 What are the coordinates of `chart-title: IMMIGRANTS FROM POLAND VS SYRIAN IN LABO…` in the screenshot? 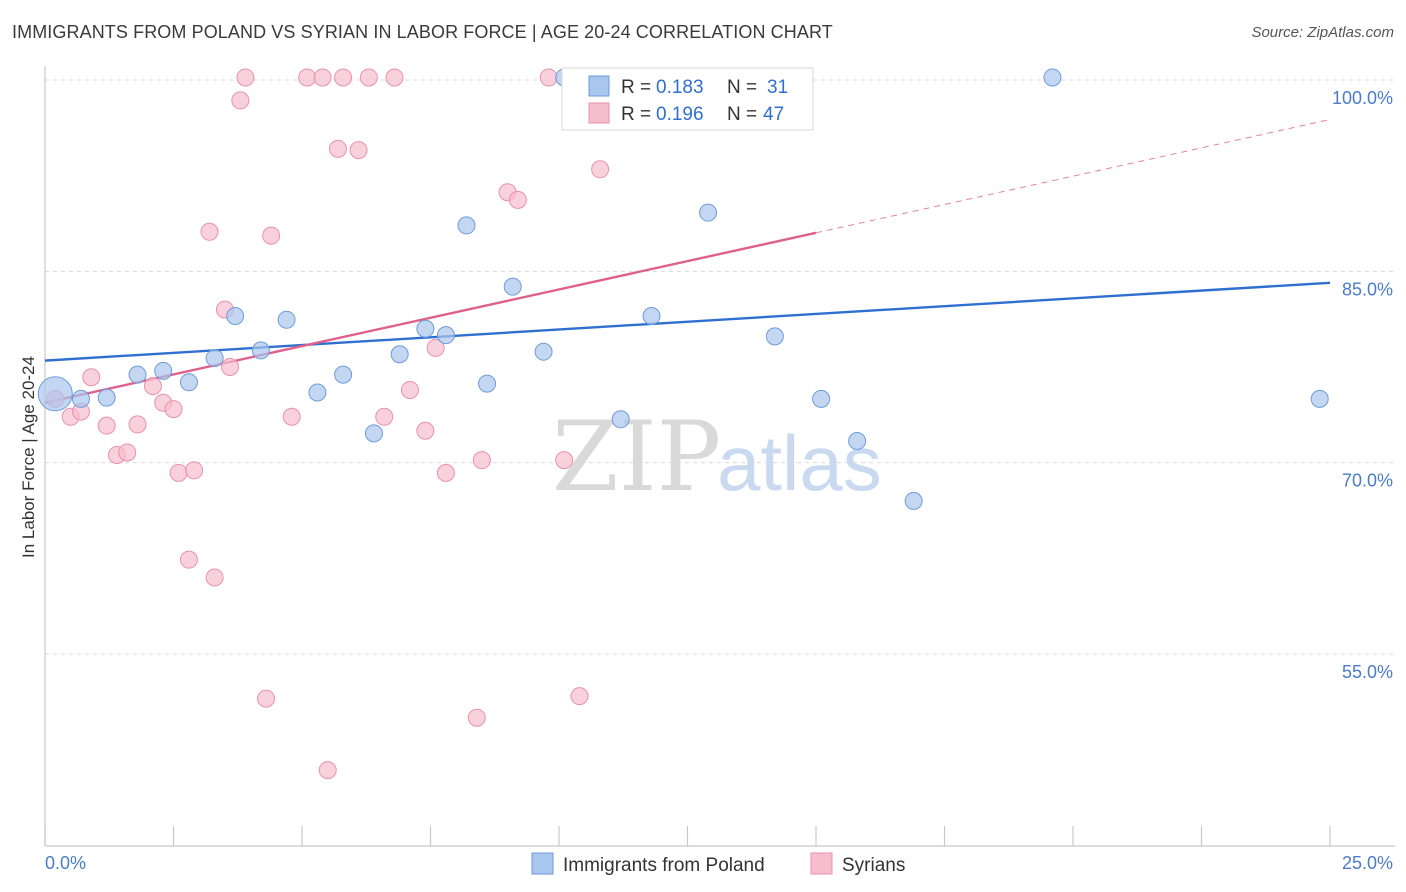 It's located at (422, 32).